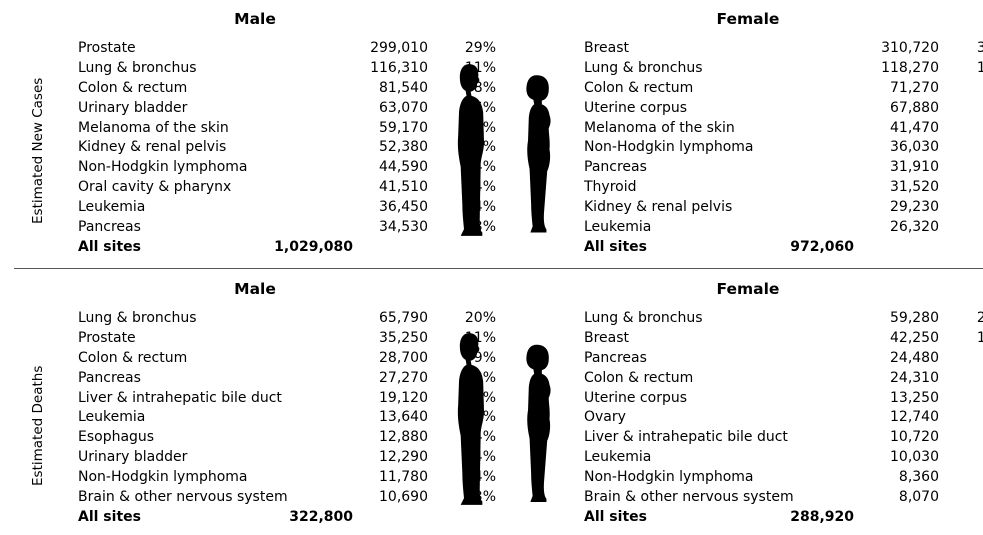  Describe the element at coordinates (538, 423) in the screenshot. I see `female-silhouette-icon` at that location.